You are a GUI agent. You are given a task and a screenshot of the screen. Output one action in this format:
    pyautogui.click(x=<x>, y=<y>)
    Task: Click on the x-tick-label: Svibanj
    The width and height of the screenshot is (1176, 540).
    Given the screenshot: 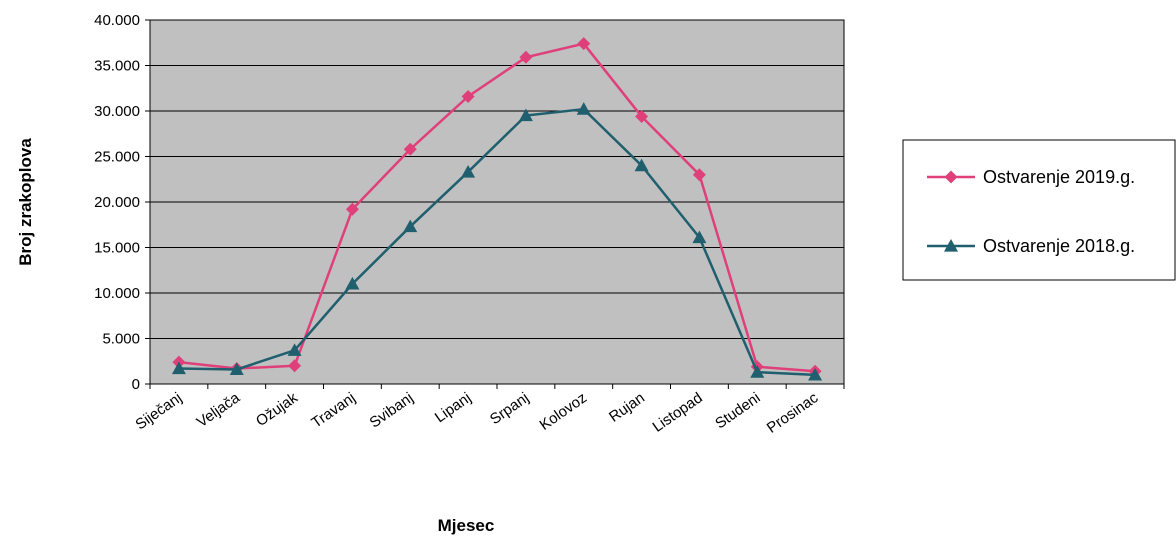 What is the action you would take?
    pyautogui.click(x=391, y=410)
    